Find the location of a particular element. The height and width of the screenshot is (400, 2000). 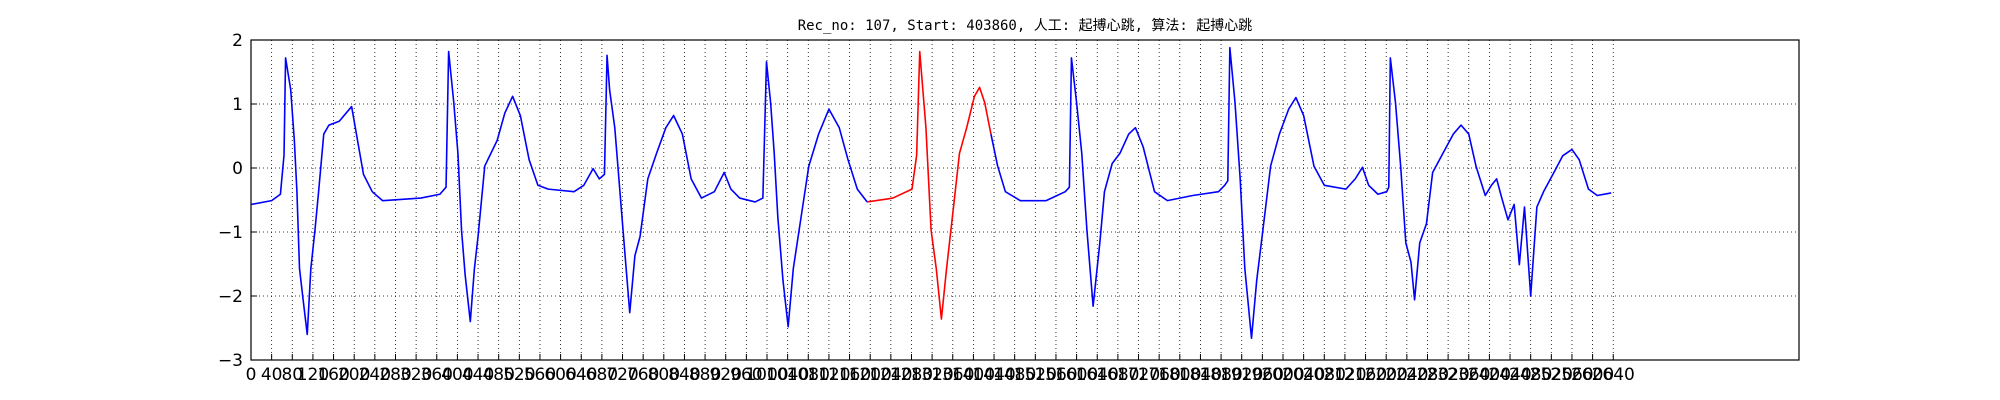

y-tick-label: 0 is located at coordinates (237, 169).